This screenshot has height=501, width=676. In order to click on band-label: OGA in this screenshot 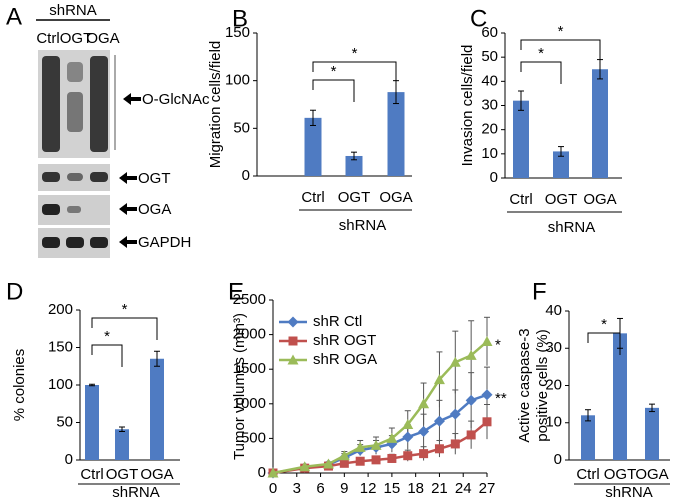, I will do `click(154, 209)`.